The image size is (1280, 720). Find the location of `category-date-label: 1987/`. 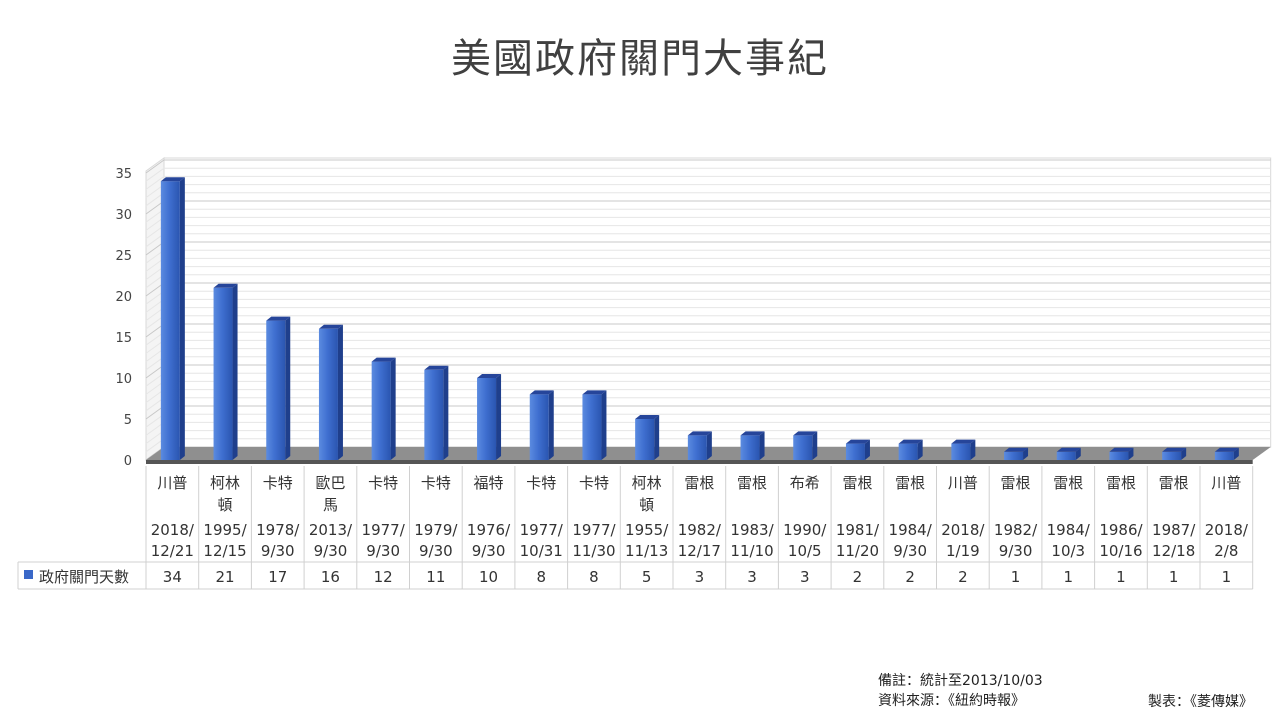

category-date-label: 1987/ is located at coordinates (1174, 530).